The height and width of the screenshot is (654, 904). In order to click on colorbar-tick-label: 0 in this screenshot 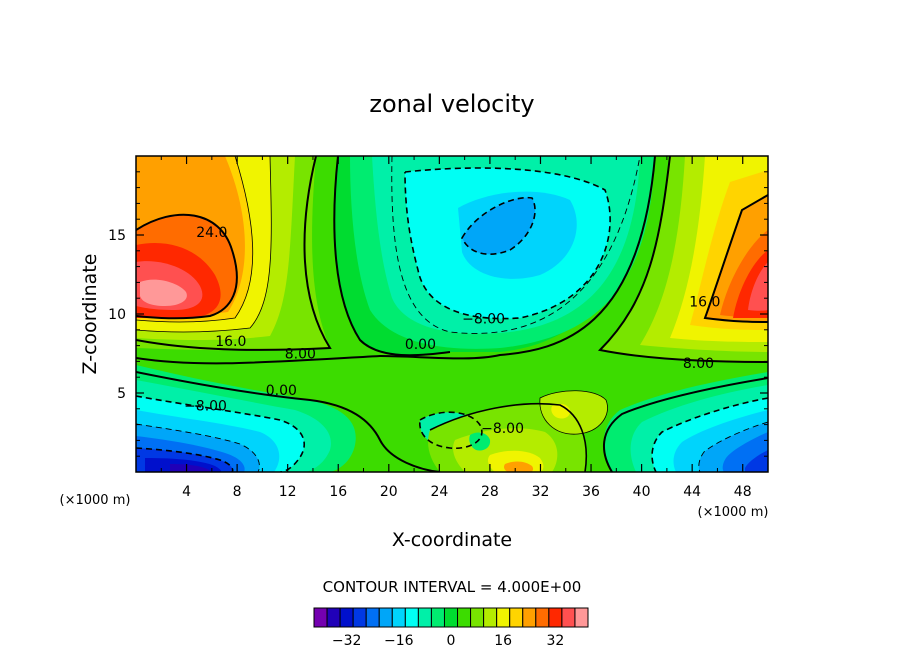, I will do `click(451, 641)`.